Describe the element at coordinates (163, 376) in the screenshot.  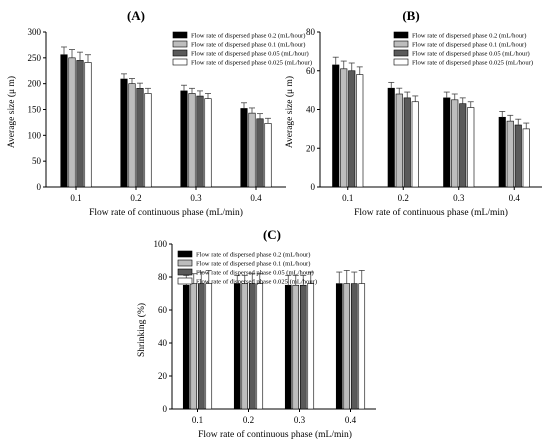
I see `panel-c-y-tick-label: 20` at that location.